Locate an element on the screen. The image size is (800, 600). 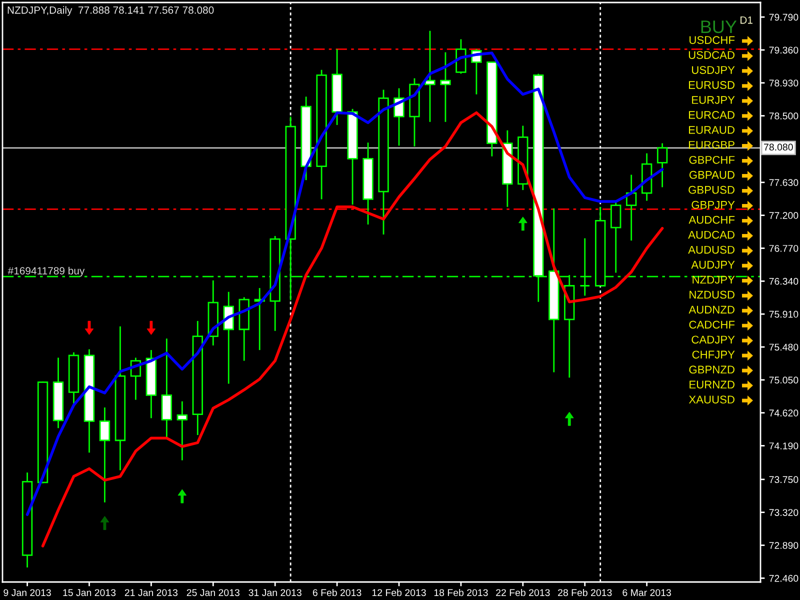
text: AUDUSD is located at coordinates (711, 250).